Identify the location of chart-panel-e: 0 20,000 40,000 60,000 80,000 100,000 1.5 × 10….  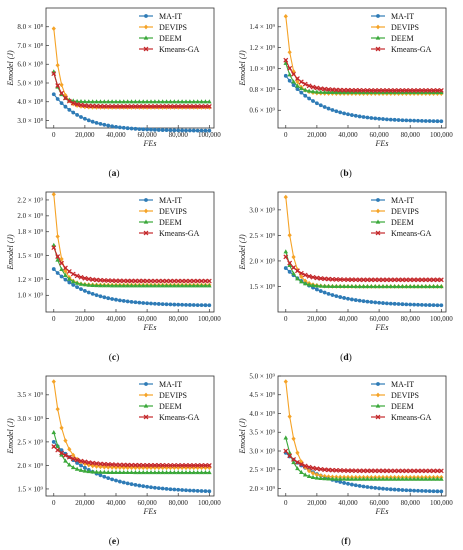
(113, 461).